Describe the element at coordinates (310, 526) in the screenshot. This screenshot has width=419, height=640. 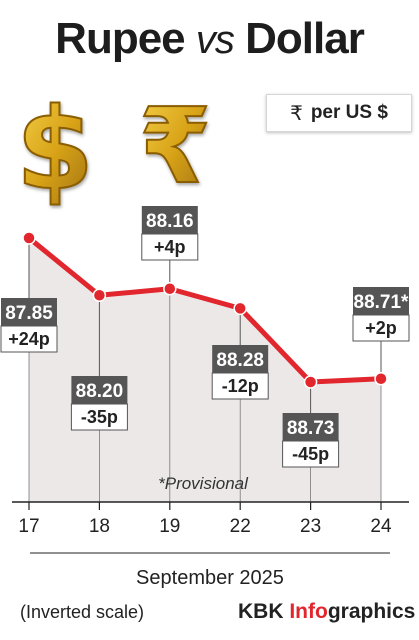
I see `x-tick-label-23: 23` at that location.